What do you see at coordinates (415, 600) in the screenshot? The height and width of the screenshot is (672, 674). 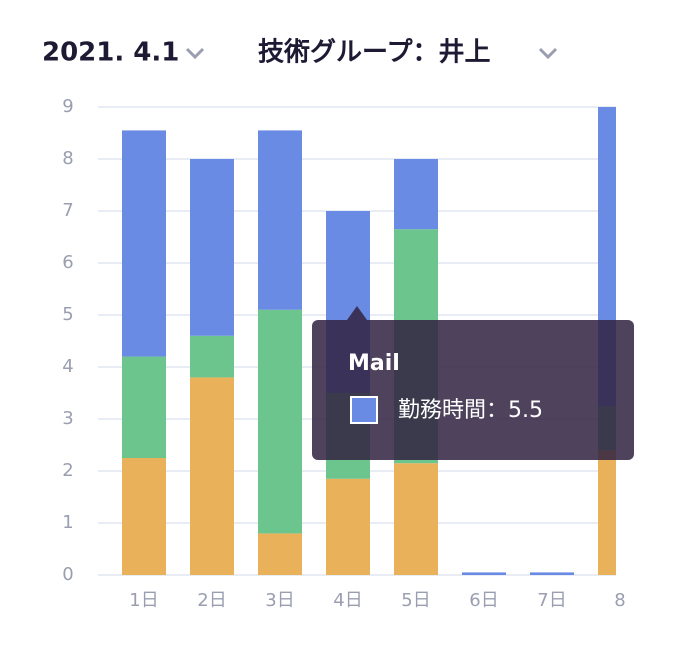 I see `x-tick-label: 5日` at bounding box center [415, 600].